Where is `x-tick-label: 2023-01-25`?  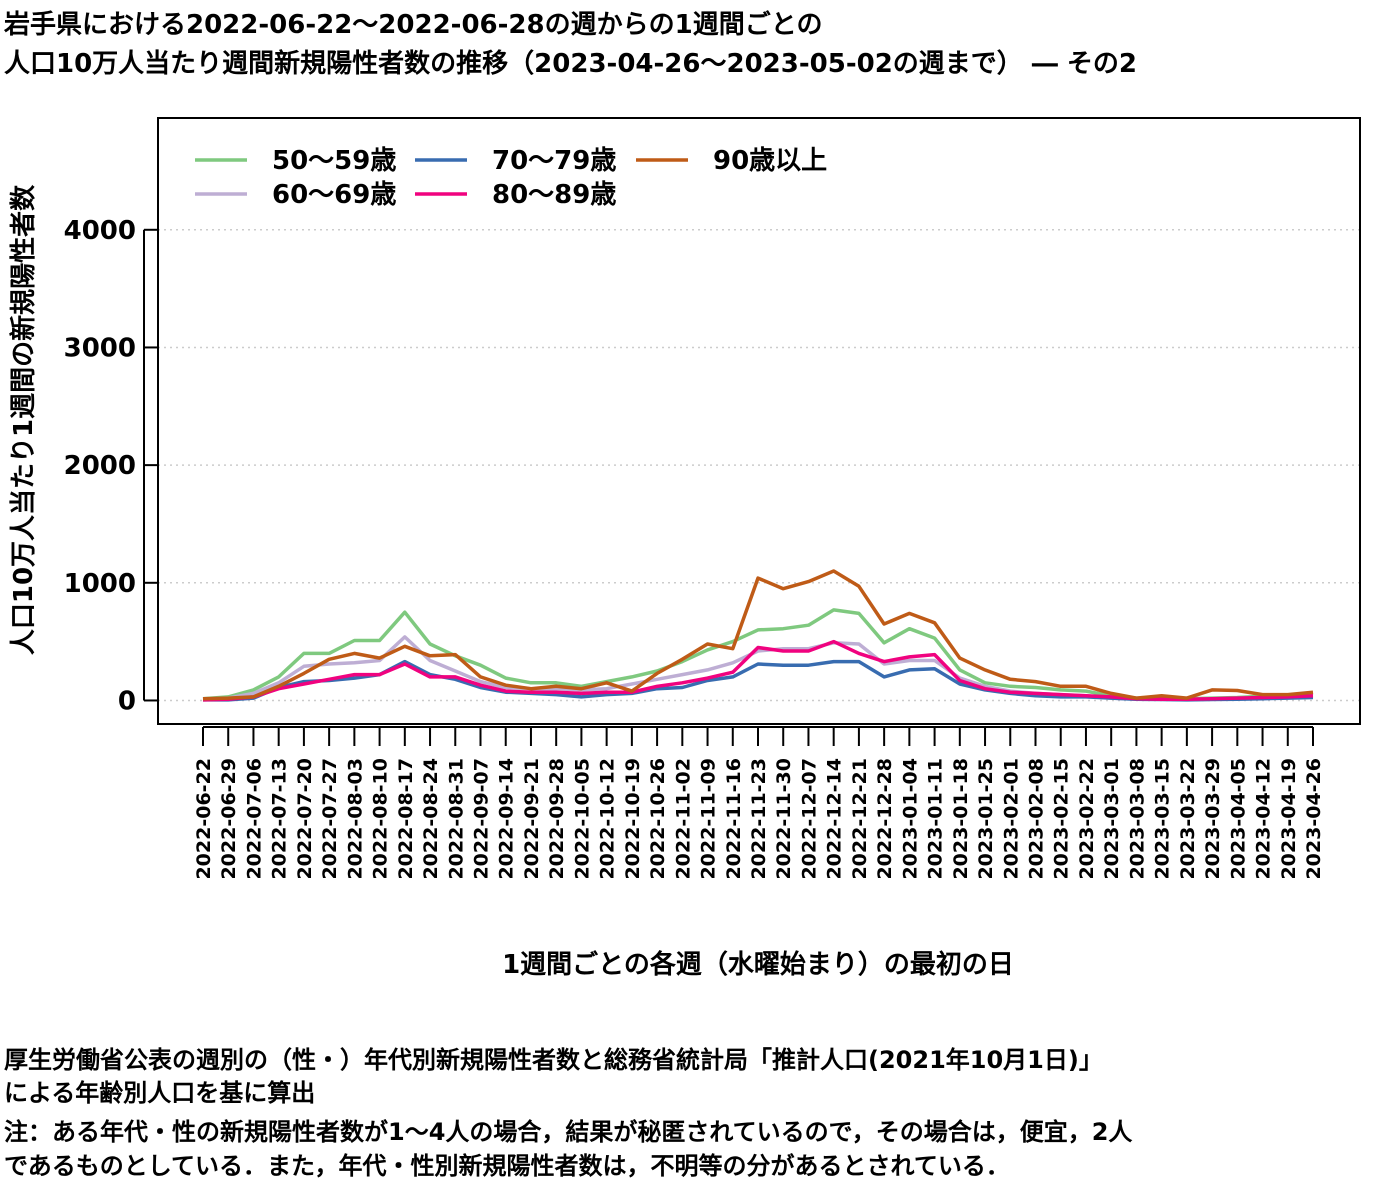 x-tick-label: 2023-01-25 is located at coordinates (986, 819).